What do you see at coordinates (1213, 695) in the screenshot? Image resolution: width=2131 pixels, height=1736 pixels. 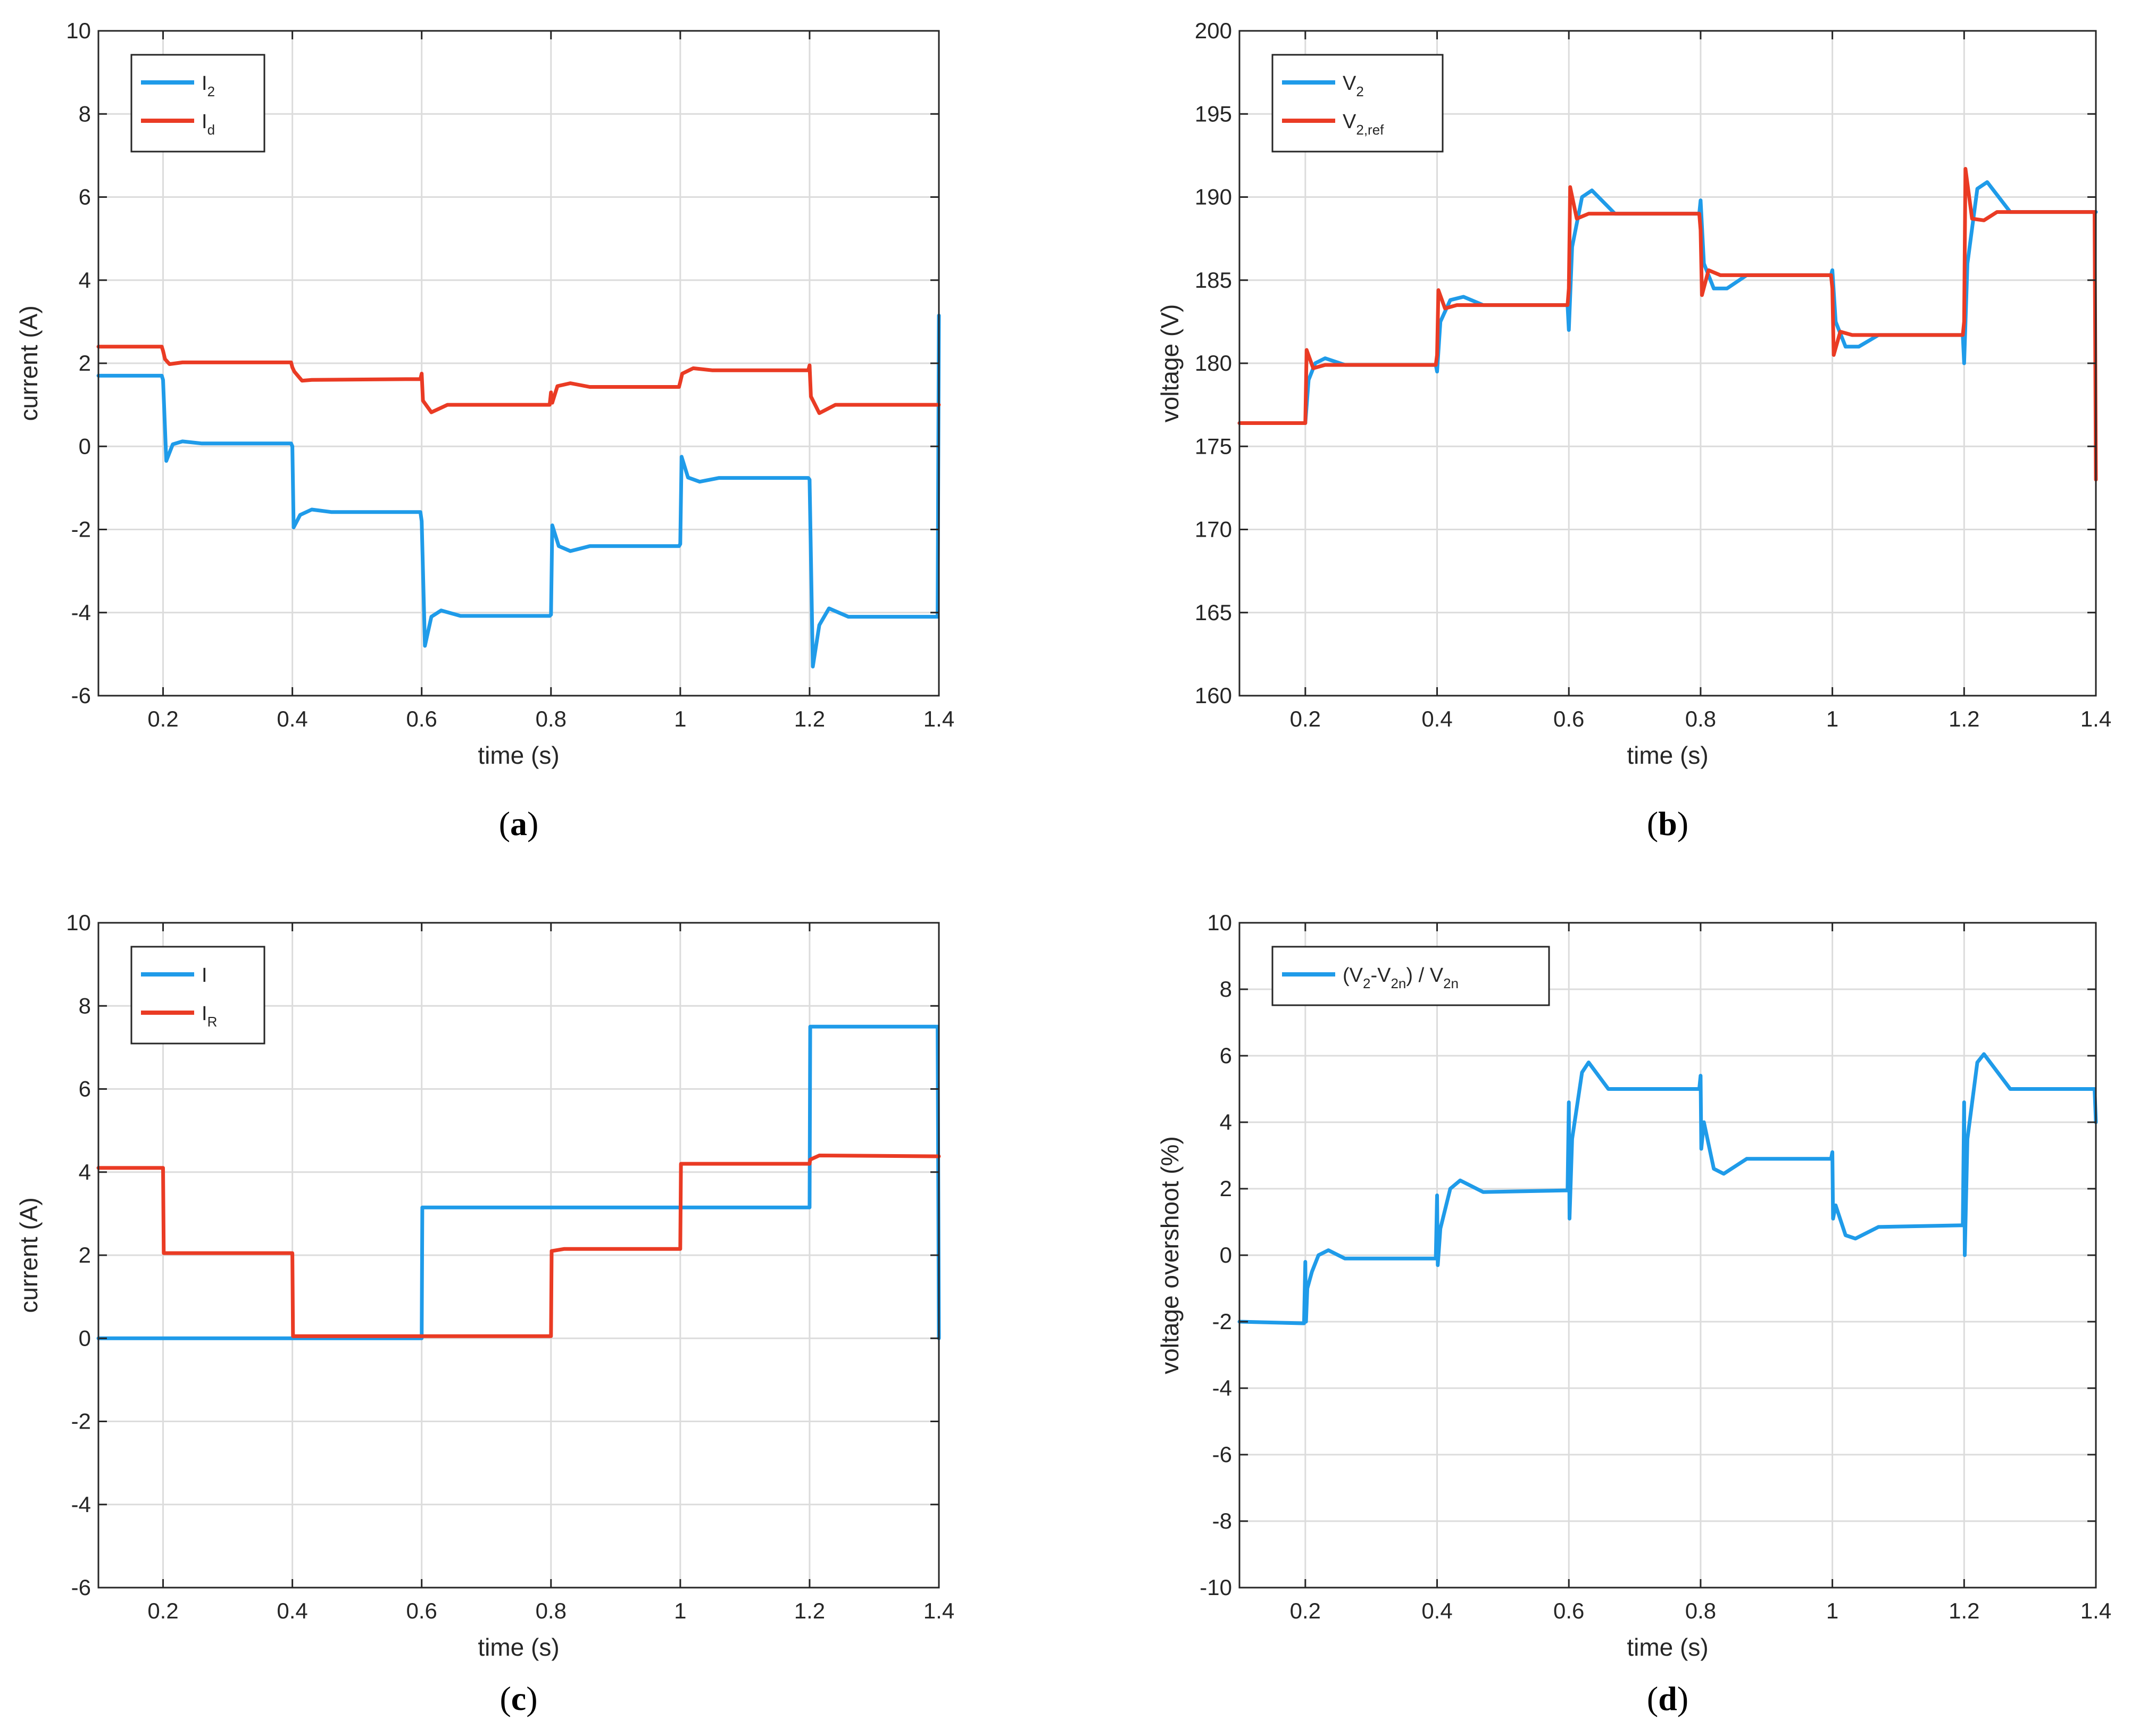 I see `y-tick-label: 160` at bounding box center [1213, 695].